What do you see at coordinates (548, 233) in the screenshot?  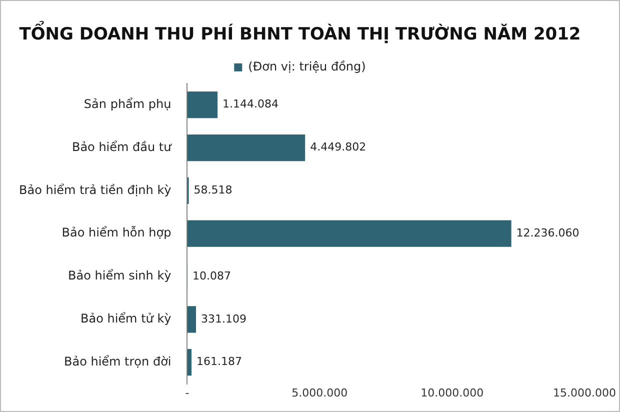 I see `data-label: 12.236.060` at bounding box center [548, 233].